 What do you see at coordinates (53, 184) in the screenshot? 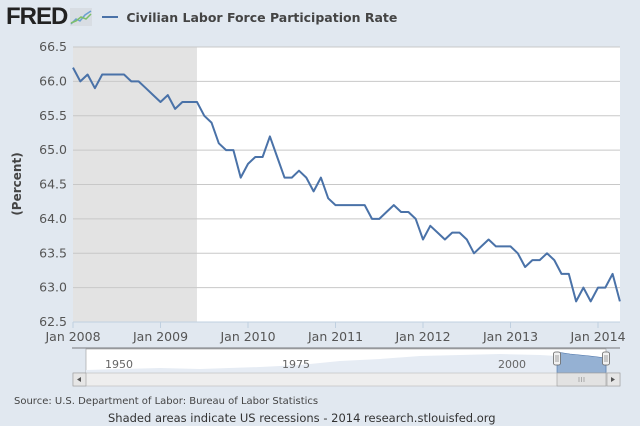
I see `y-tick-label: 64.5` at bounding box center [53, 184].